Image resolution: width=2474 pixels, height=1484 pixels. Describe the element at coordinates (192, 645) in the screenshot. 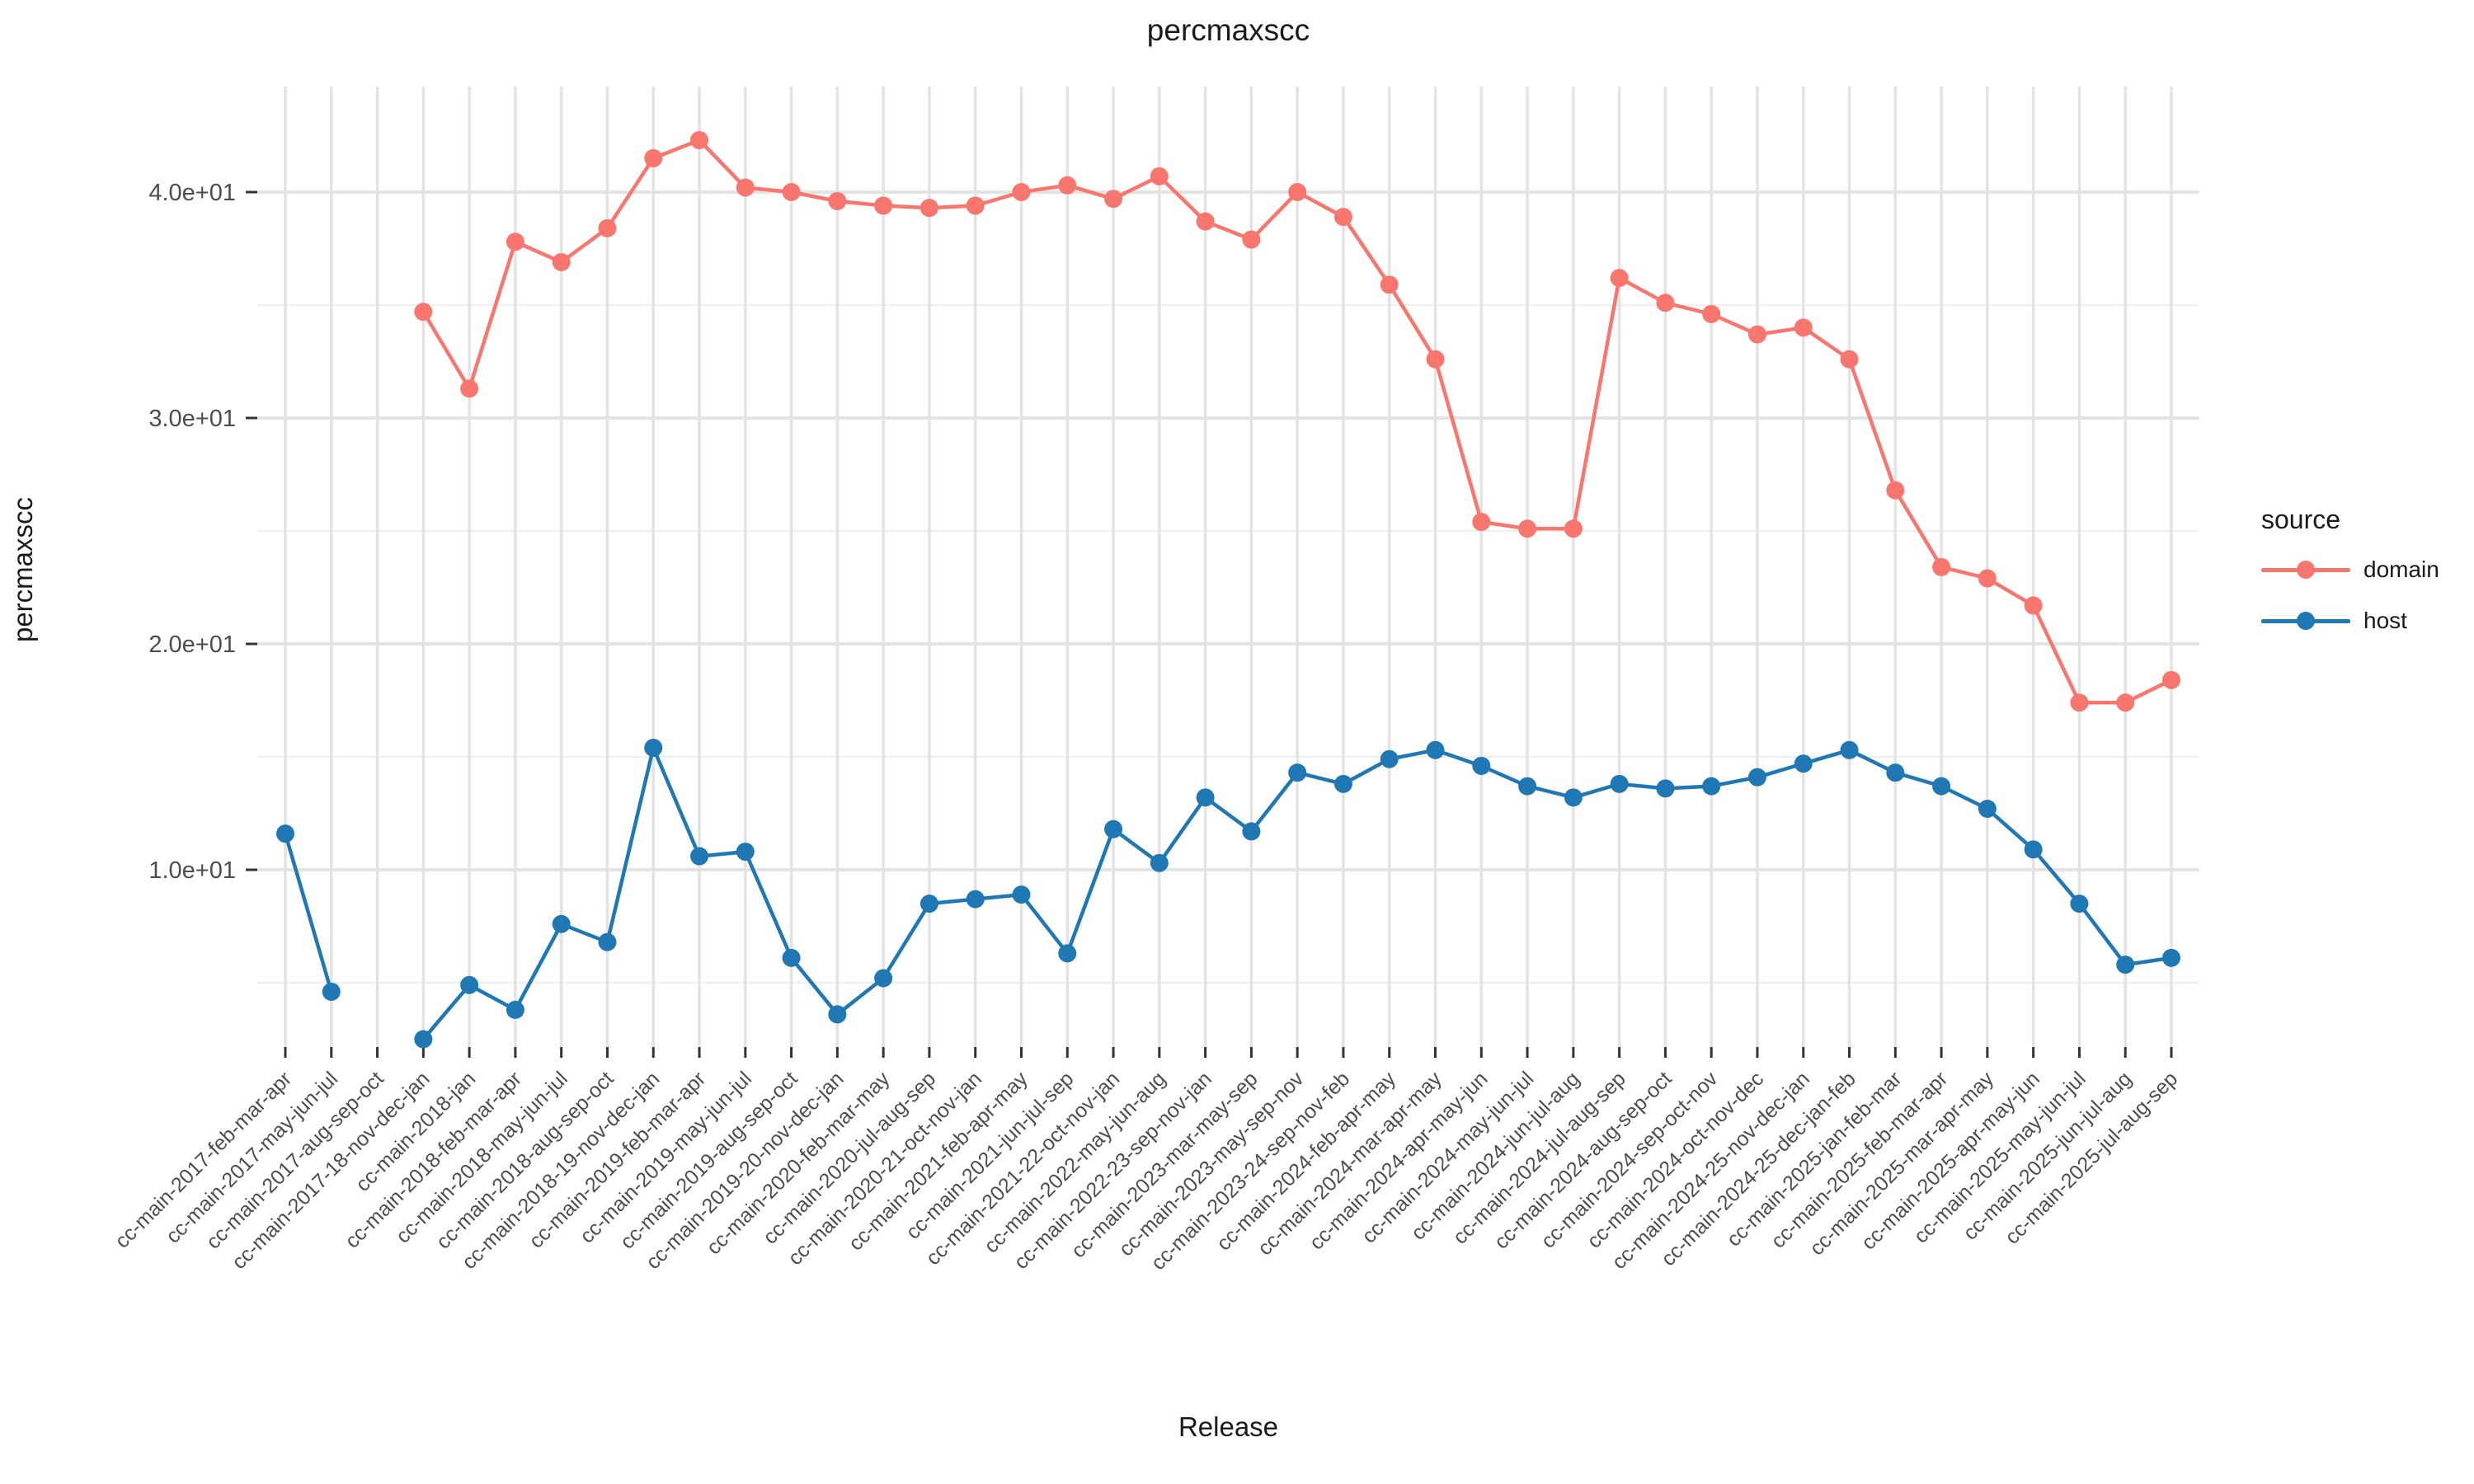

I see `y-tick-label: 2.0e+01` at that location.